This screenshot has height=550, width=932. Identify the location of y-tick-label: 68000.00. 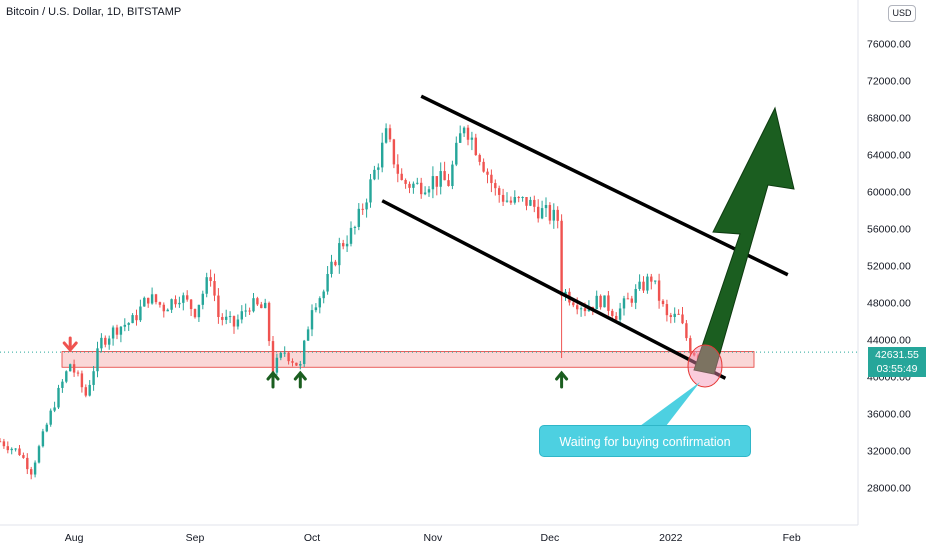
(889, 119).